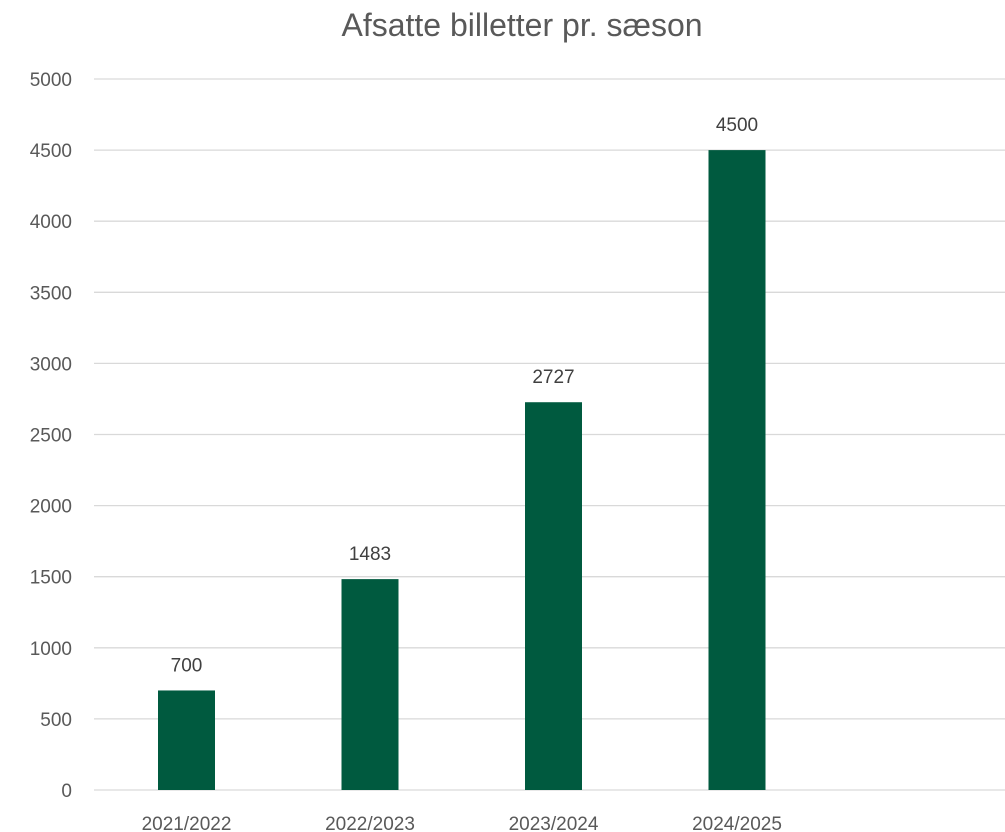 The width and height of the screenshot is (1005, 832). What do you see at coordinates (51, 80) in the screenshot?
I see `y-tick-label: 5000` at bounding box center [51, 80].